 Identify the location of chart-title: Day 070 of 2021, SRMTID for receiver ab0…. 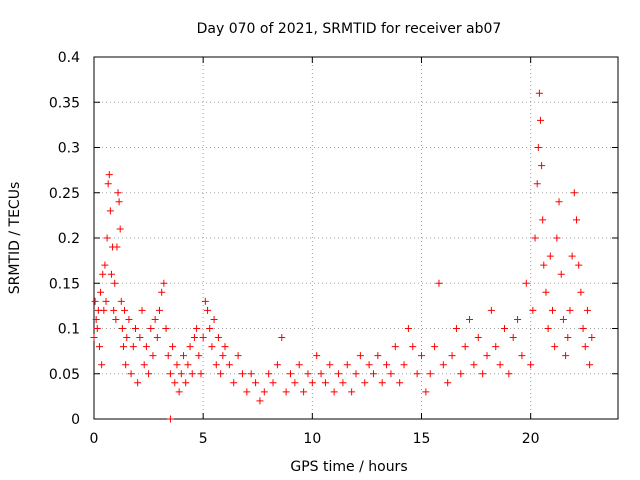
(349, 29).